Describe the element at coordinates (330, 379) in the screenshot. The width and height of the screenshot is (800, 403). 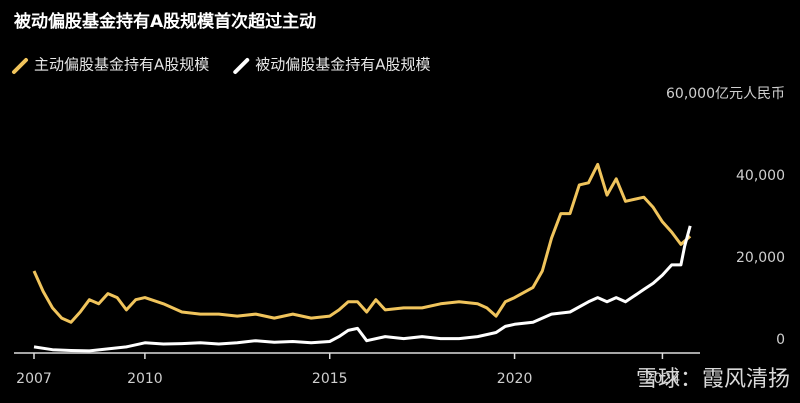
I see `x-tick-label: 2015` at that location.